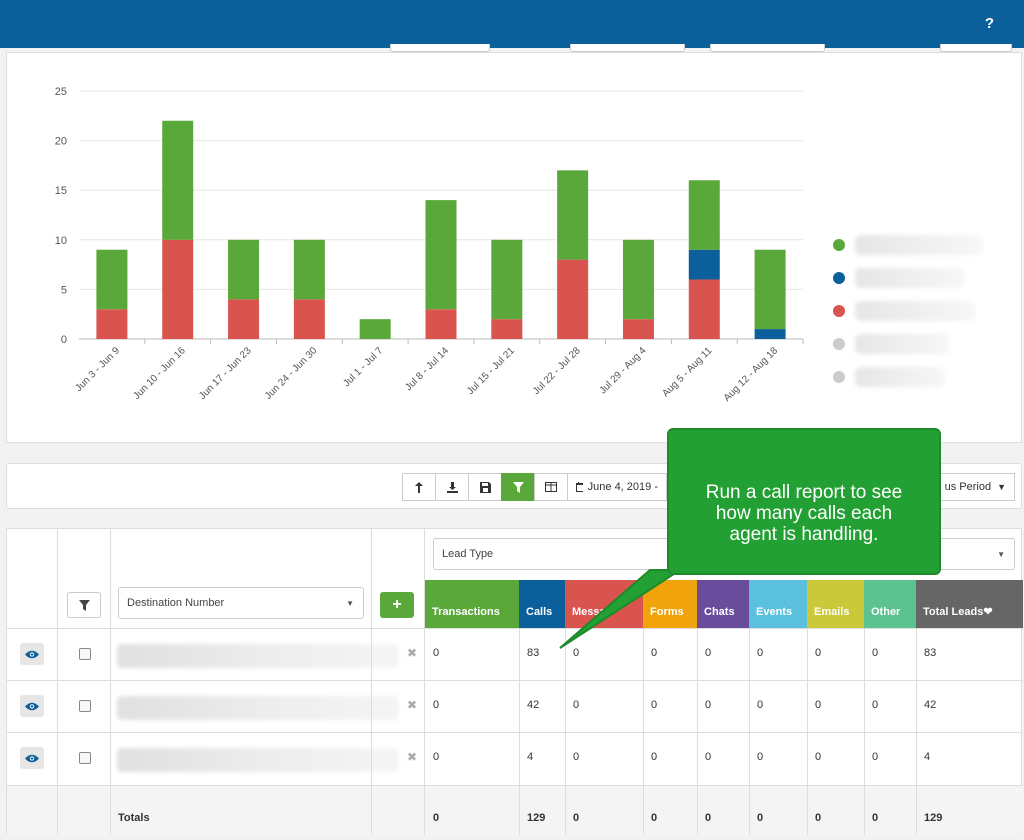 The width and height of the screenshot is (1024, 840). I want to click on column-header: Emails, so click(835, 604).